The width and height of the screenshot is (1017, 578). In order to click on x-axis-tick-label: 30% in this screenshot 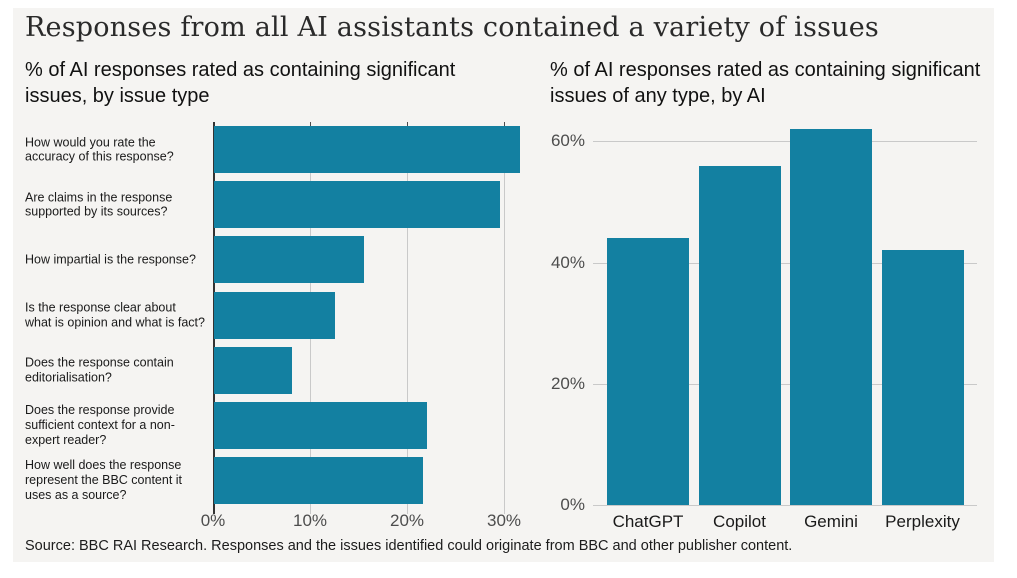, I will do `click(504, 520)`.